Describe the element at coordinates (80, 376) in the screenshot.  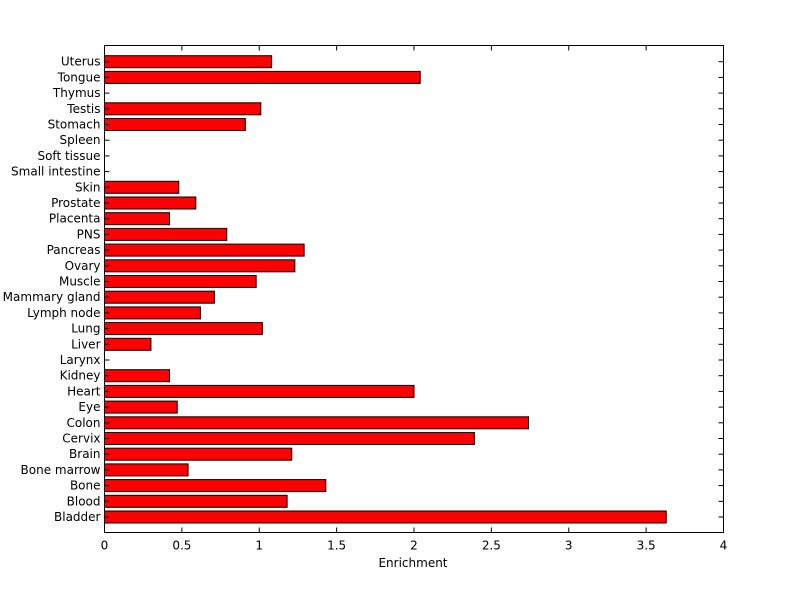
I see `y-tick-label: Kidney` at that location.